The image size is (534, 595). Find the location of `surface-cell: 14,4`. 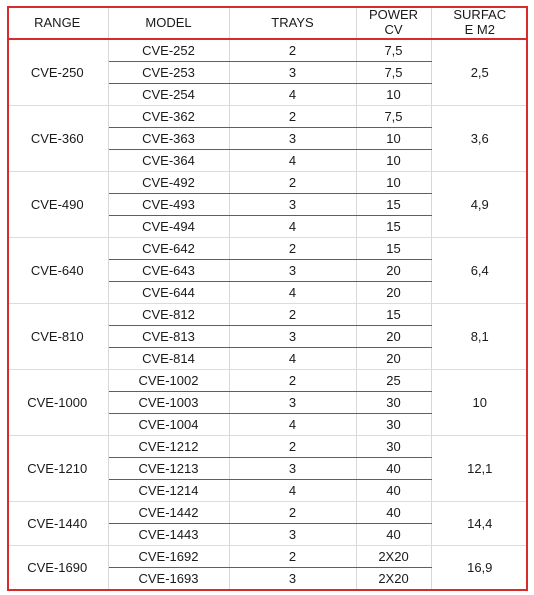

surface-cell: 14,4 is located at coordinates (479, 523).